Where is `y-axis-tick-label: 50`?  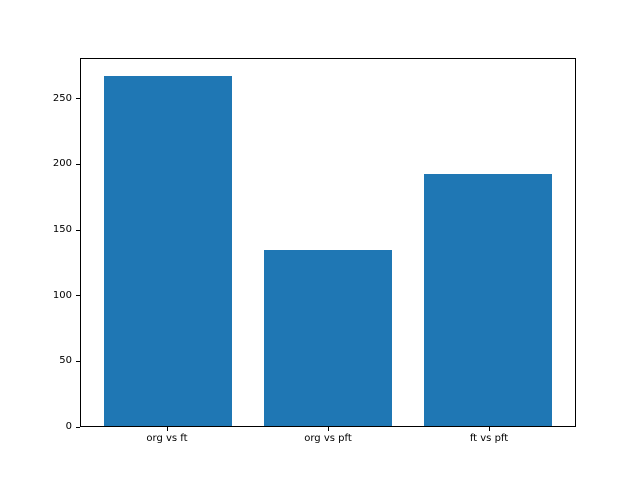 y-axis-tick-label: 50 is located at coordinates (65, 361).